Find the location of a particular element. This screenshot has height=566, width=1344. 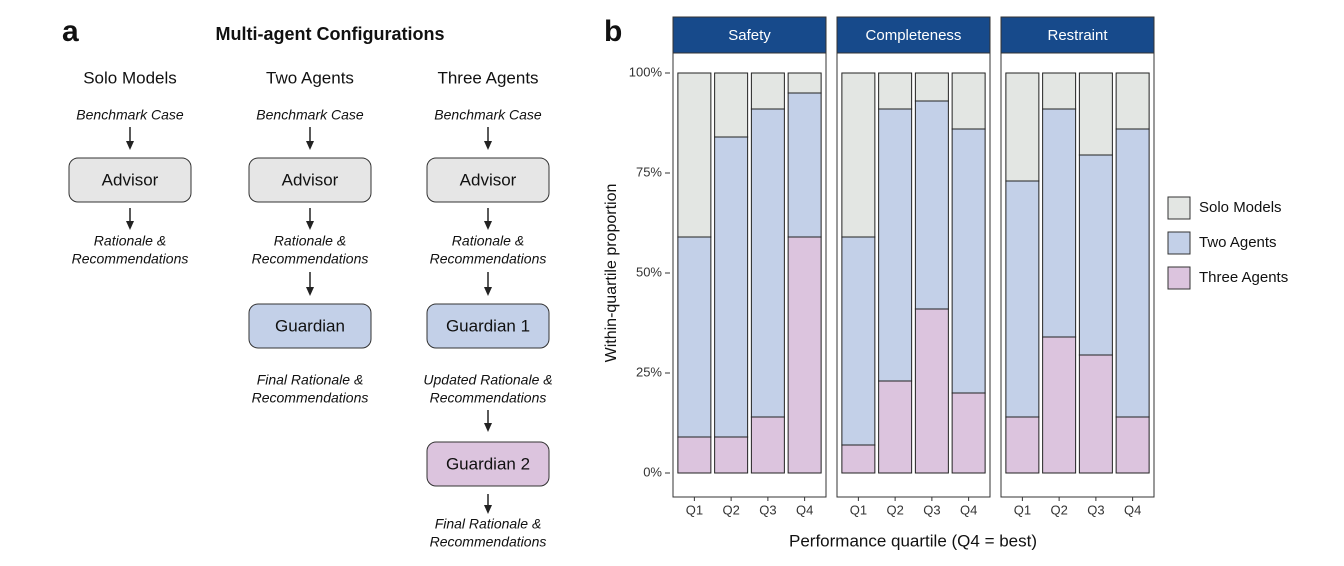

agent-label: Guardian is located at coordinates (310, 325).